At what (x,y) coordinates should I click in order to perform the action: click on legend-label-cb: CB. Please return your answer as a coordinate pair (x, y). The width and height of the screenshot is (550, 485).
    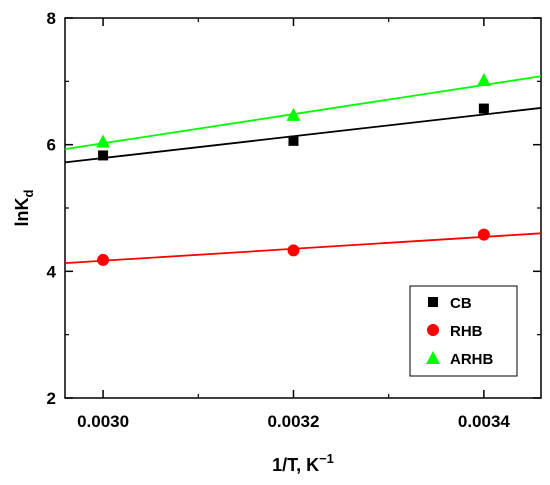
    Looking at the image, I should click on (461, 303).